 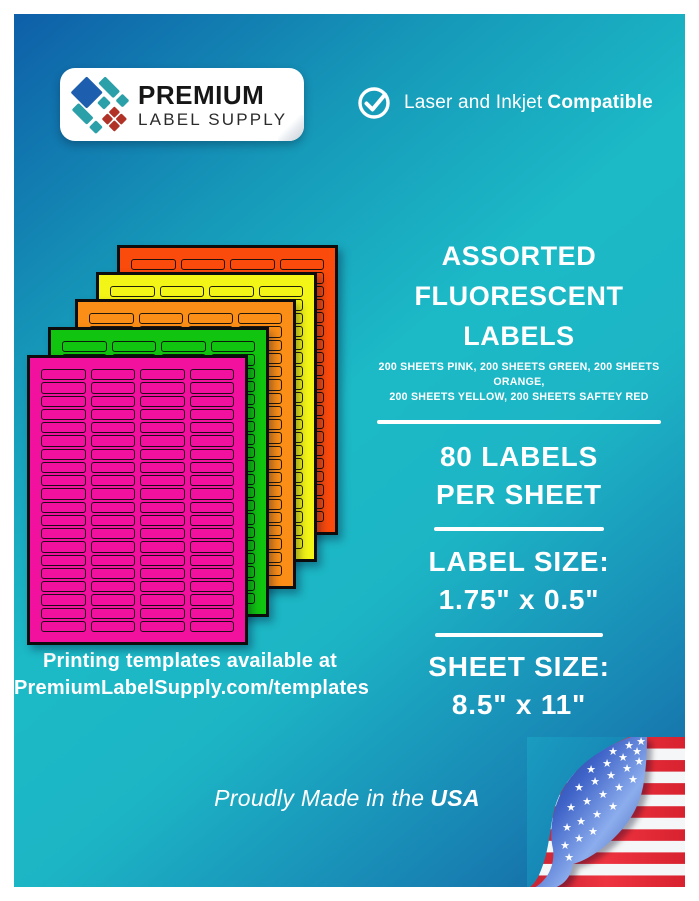 What do you see at coordinates (137, 500) in the screenshot?
I see `label-sheet-pink` at bounding box center [137, 500].